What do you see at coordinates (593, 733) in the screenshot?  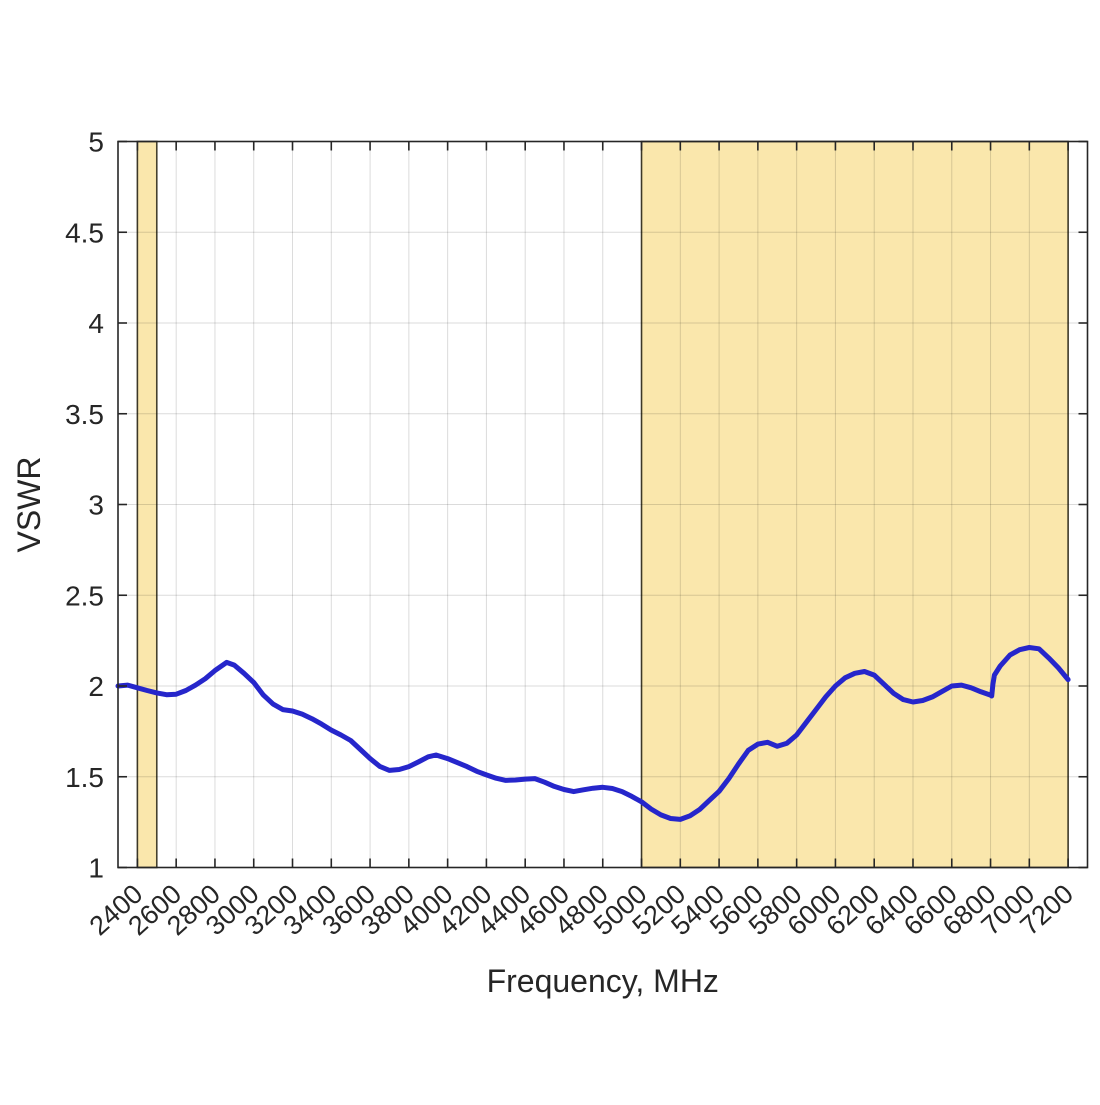 I see `vswr-curve` at bounding box center [593, 733].